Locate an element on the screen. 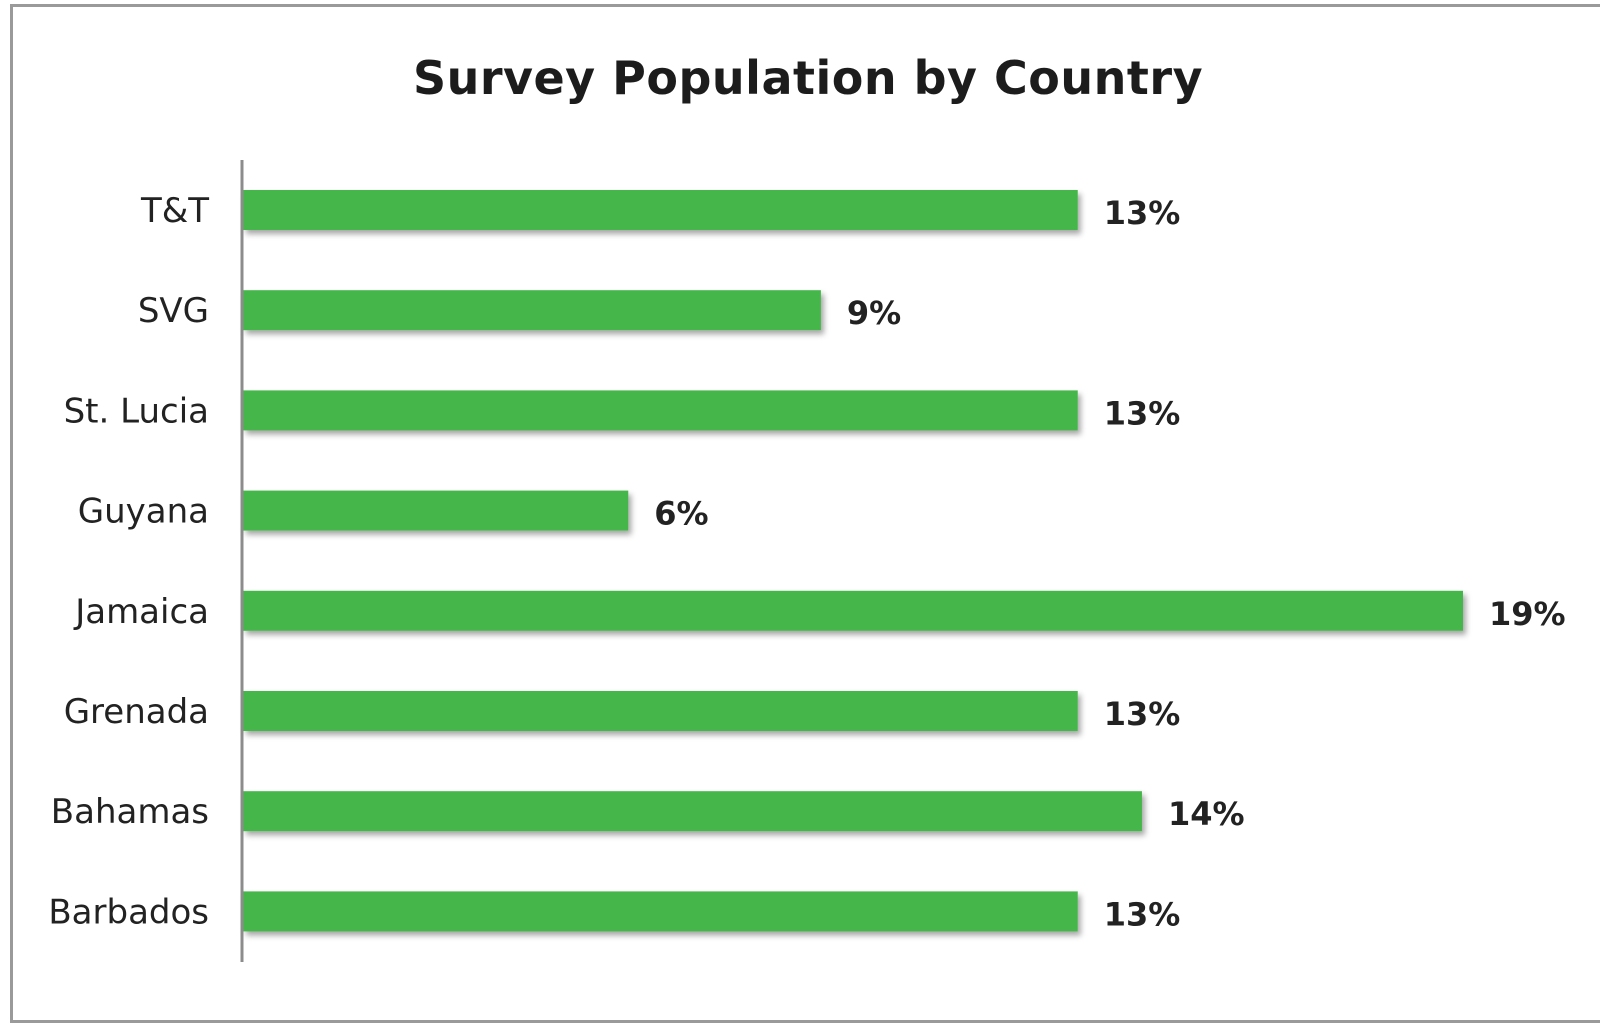  category-label: Grenada is located at coordinates (136, 712).